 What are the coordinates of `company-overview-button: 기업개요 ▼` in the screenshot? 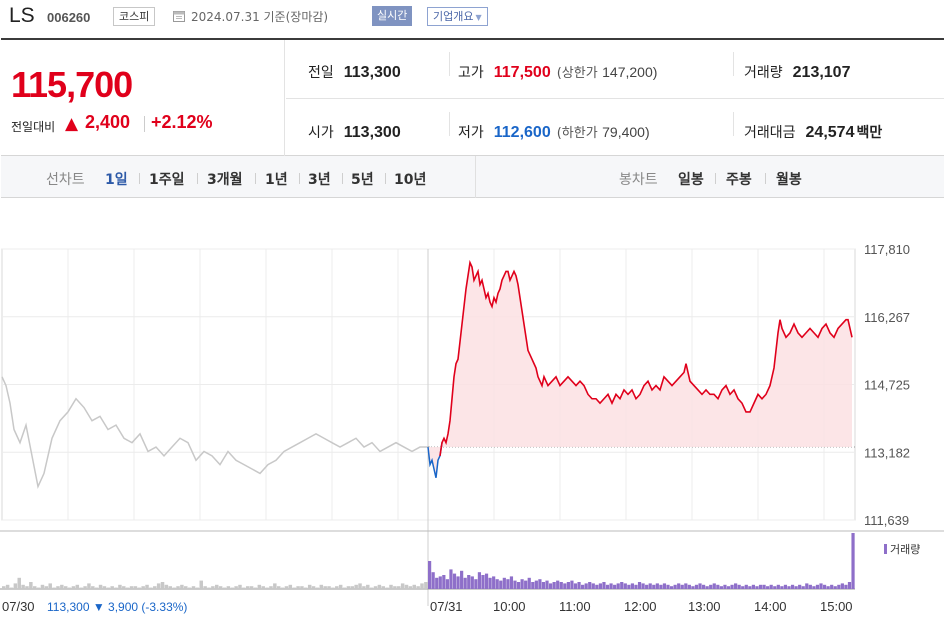 It's located at (457, 16).